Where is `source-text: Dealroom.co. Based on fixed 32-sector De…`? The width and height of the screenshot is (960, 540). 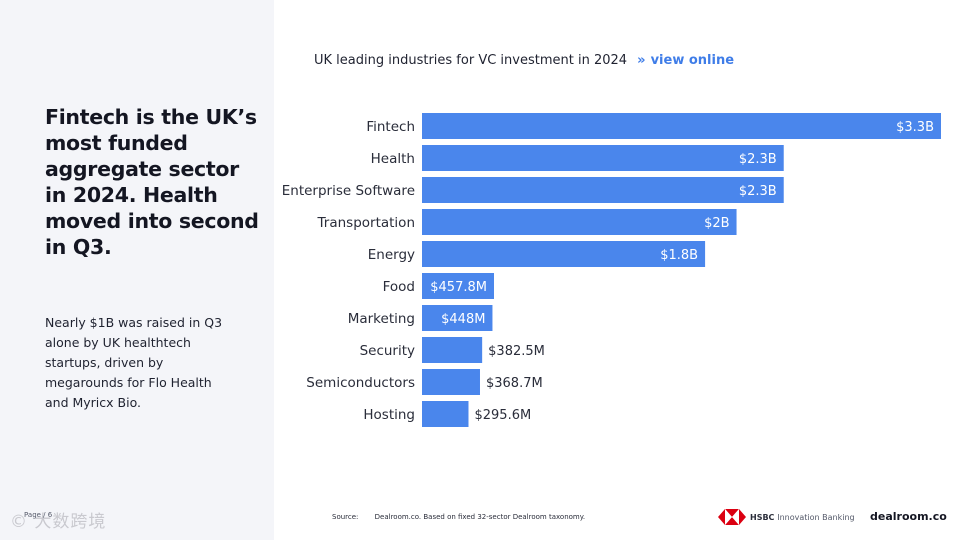
source-text: Dealroom.co. Based on fixed 32-sector De… is located at coordinates (480, 517).